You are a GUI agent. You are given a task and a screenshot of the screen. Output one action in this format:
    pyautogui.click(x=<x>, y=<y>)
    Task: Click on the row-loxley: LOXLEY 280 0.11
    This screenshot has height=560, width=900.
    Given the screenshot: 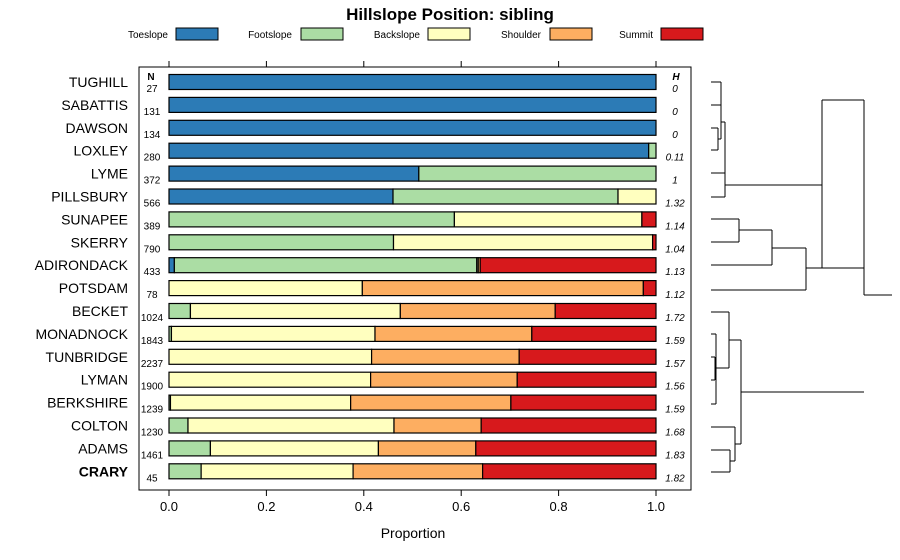 What is the action you would take?
    pyautogui.click(x=379, y=153)
    